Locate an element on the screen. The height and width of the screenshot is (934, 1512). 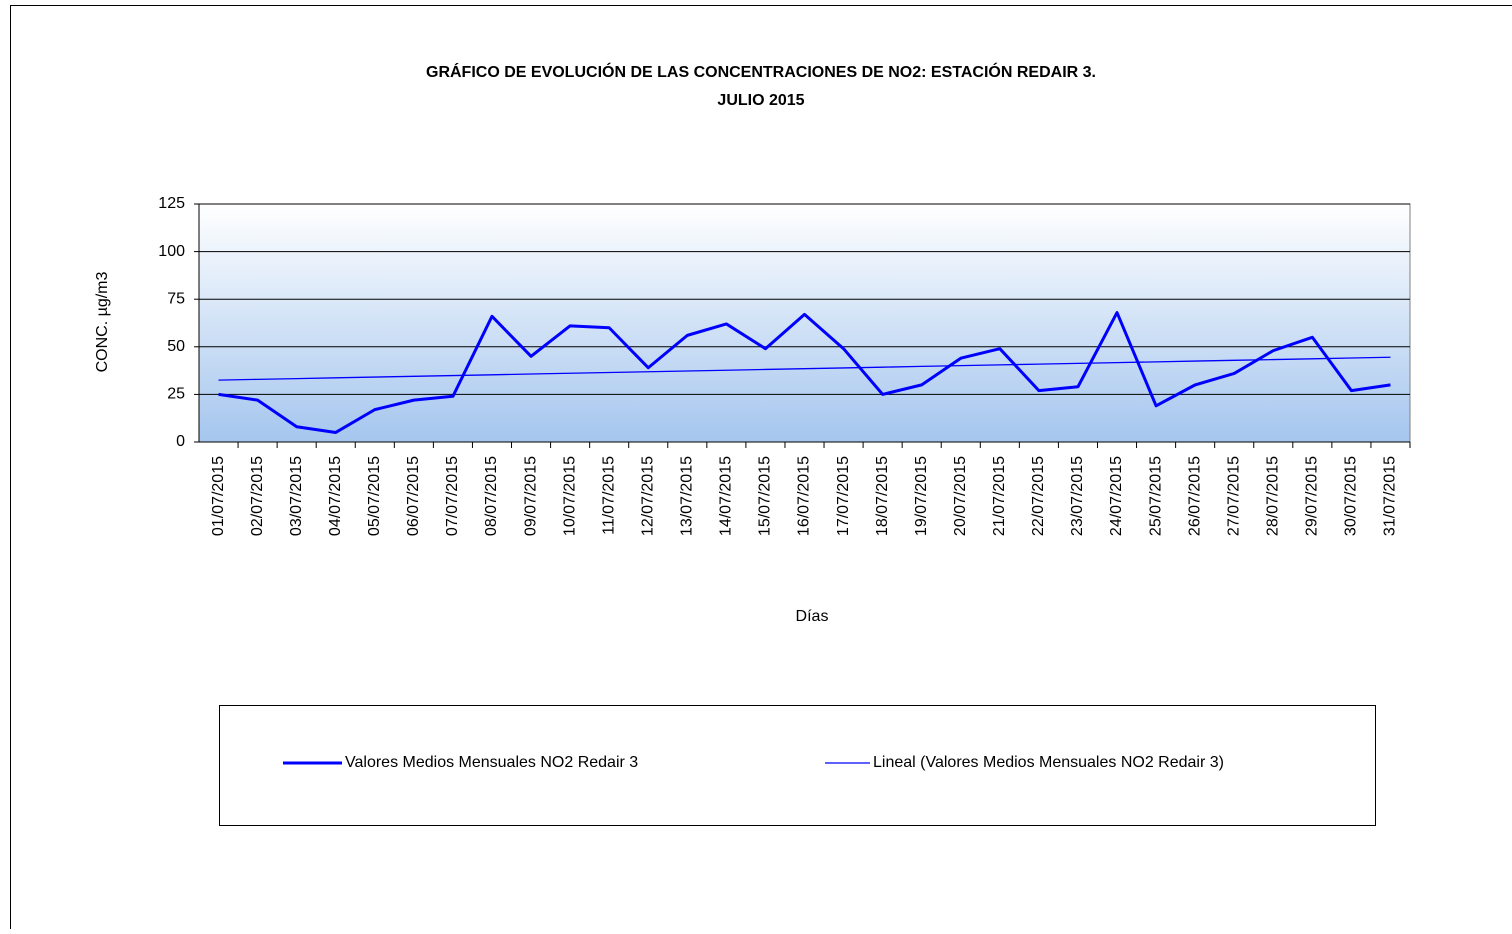
x-tick-label: 31/07/2015 is located at coordinates (1390, 496).